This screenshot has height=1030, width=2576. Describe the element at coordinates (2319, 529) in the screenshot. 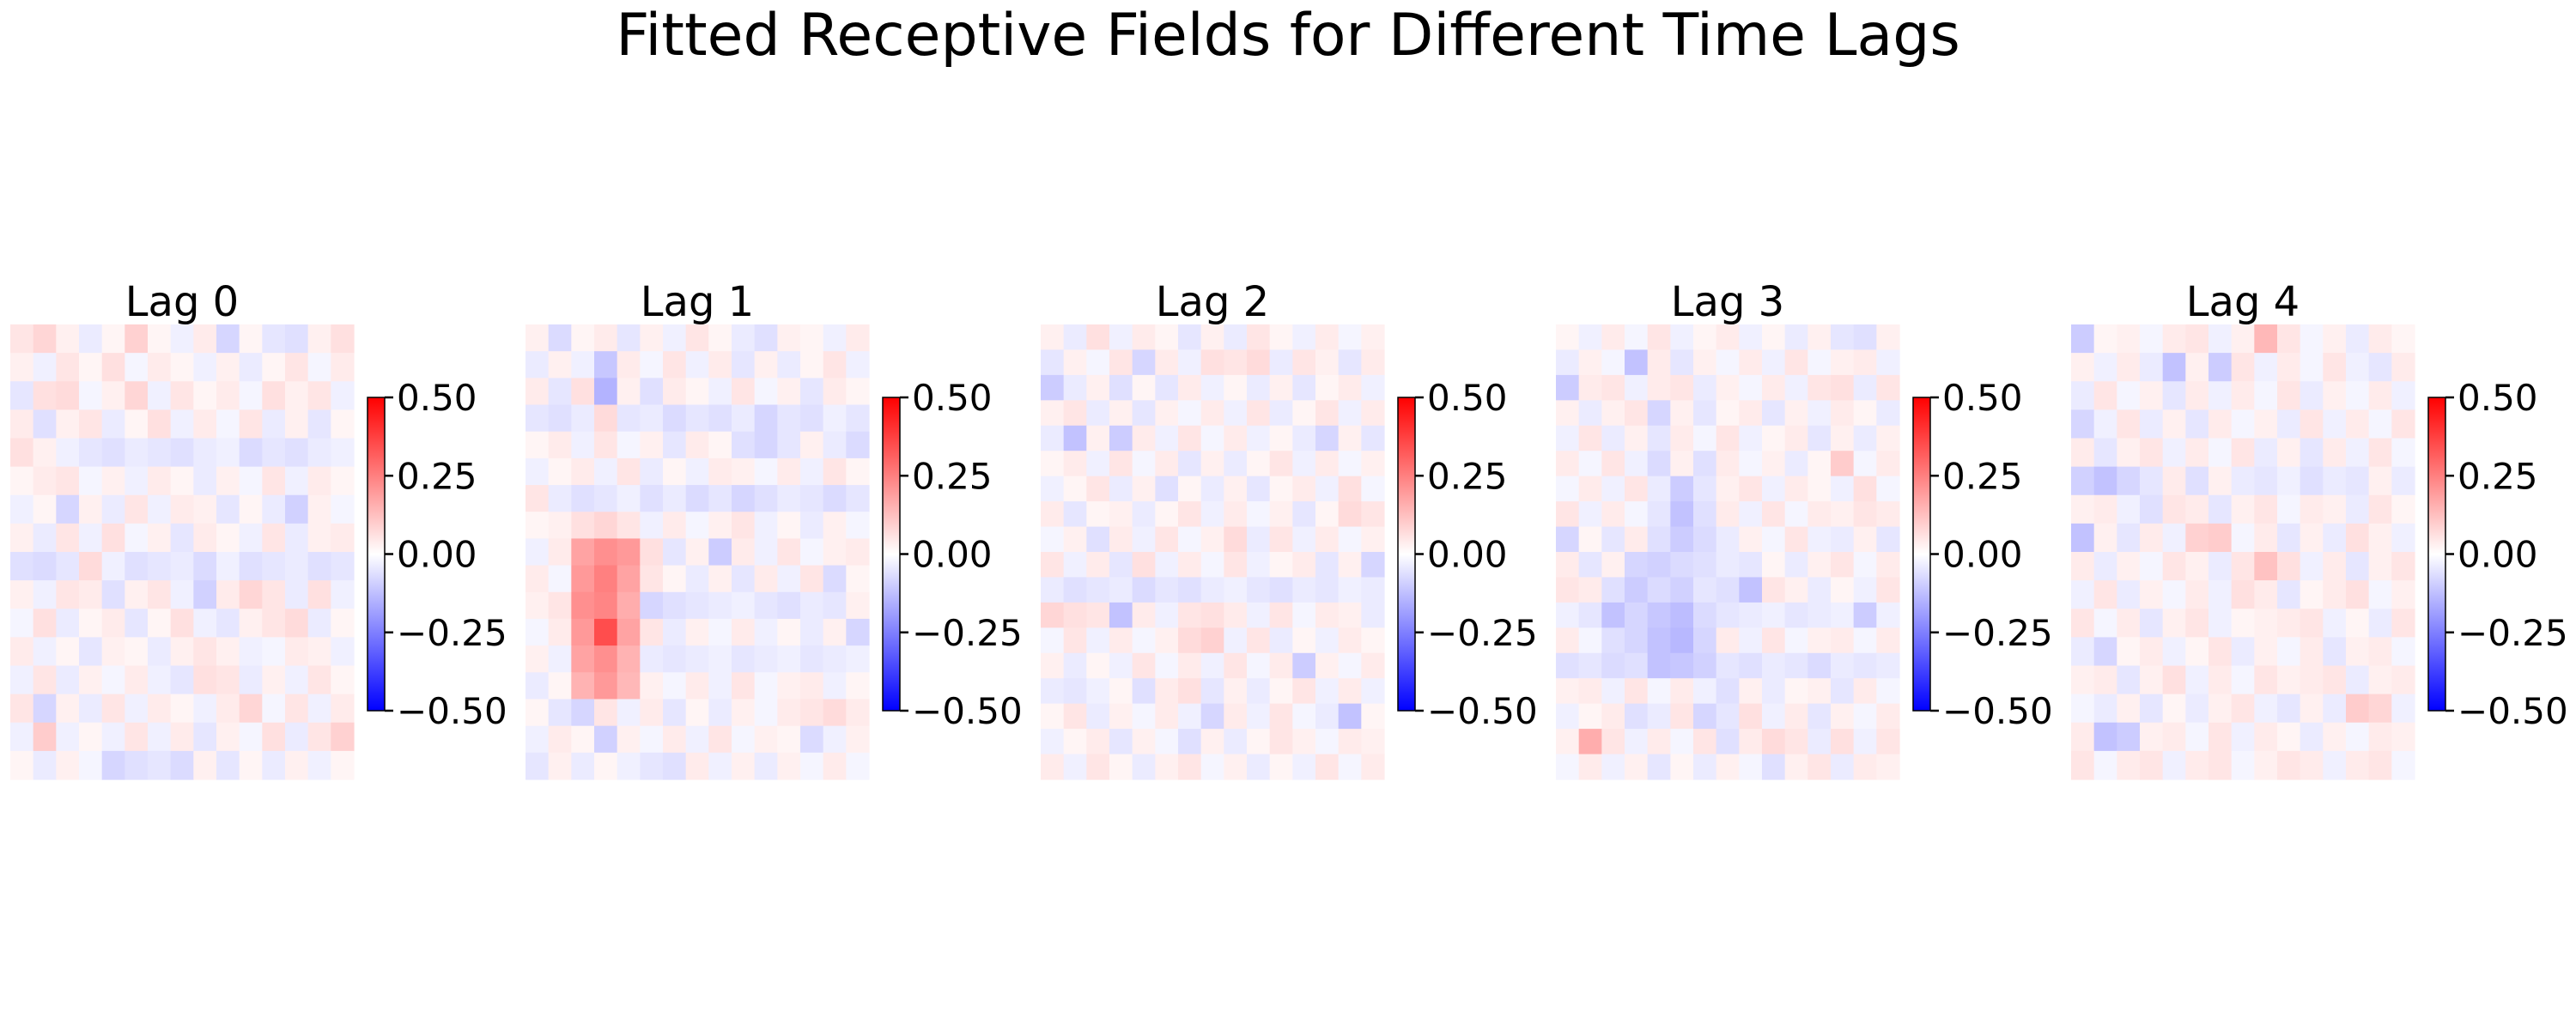

I see `heatmap-panel: Lag 4 0.50 0.25 0.00 −0.25 −0.50` at that location.